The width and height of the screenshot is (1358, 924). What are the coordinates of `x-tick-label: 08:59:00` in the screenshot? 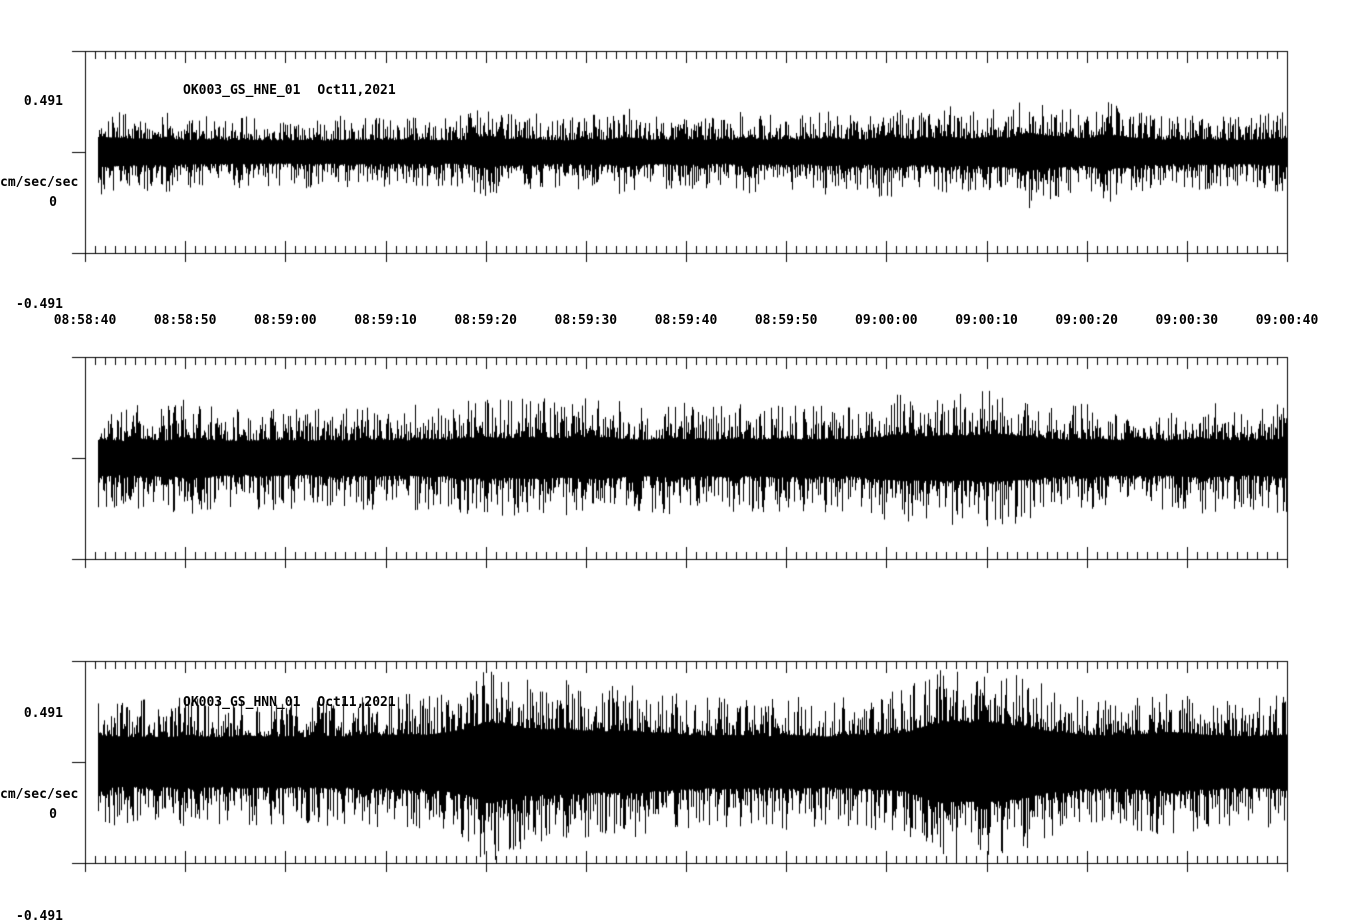 It's located at (285, 320).